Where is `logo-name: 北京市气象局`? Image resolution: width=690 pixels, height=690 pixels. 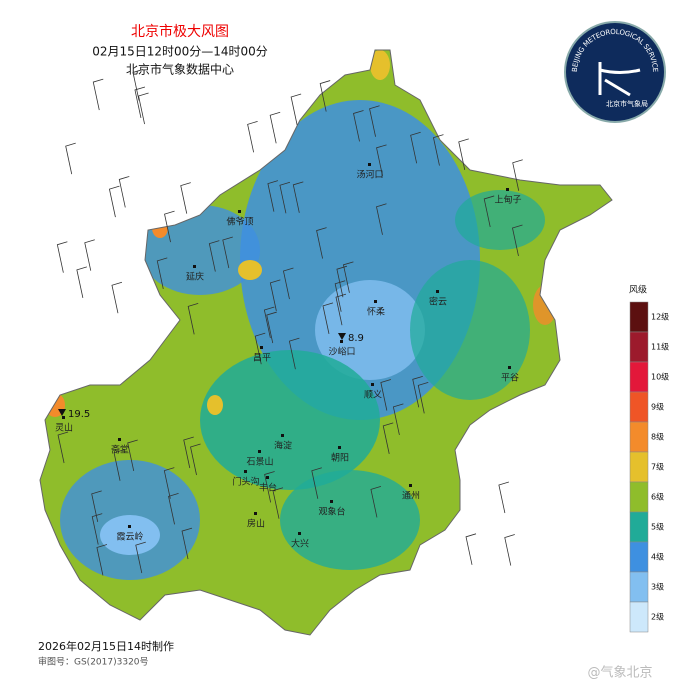 logo-name: 北京市气象局 is located at coordinates (627, 103).